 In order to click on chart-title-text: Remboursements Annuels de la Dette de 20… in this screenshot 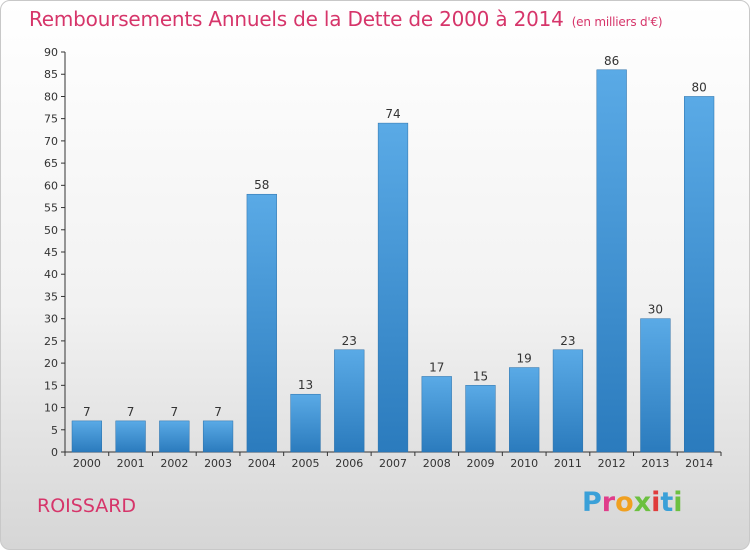, I will do `click(296, 19)`.